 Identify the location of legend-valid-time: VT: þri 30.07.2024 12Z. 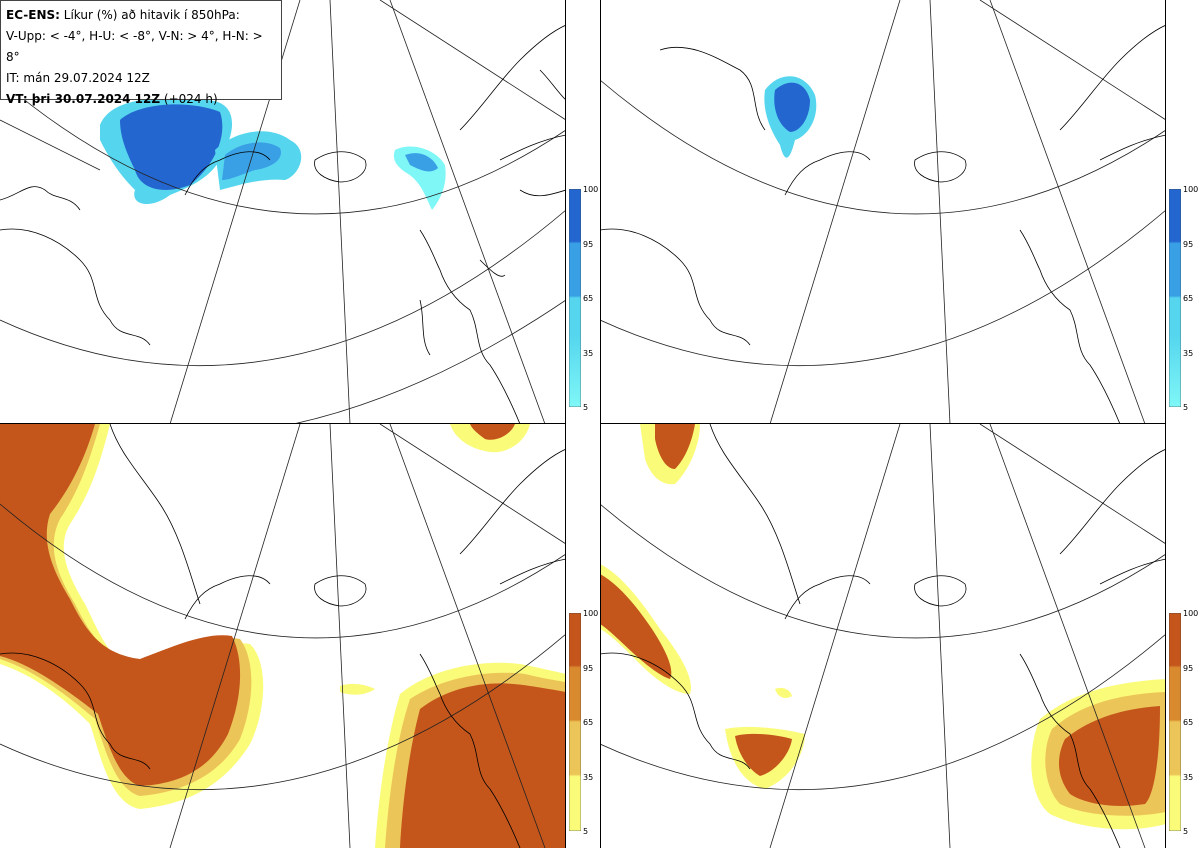
(83, 99).